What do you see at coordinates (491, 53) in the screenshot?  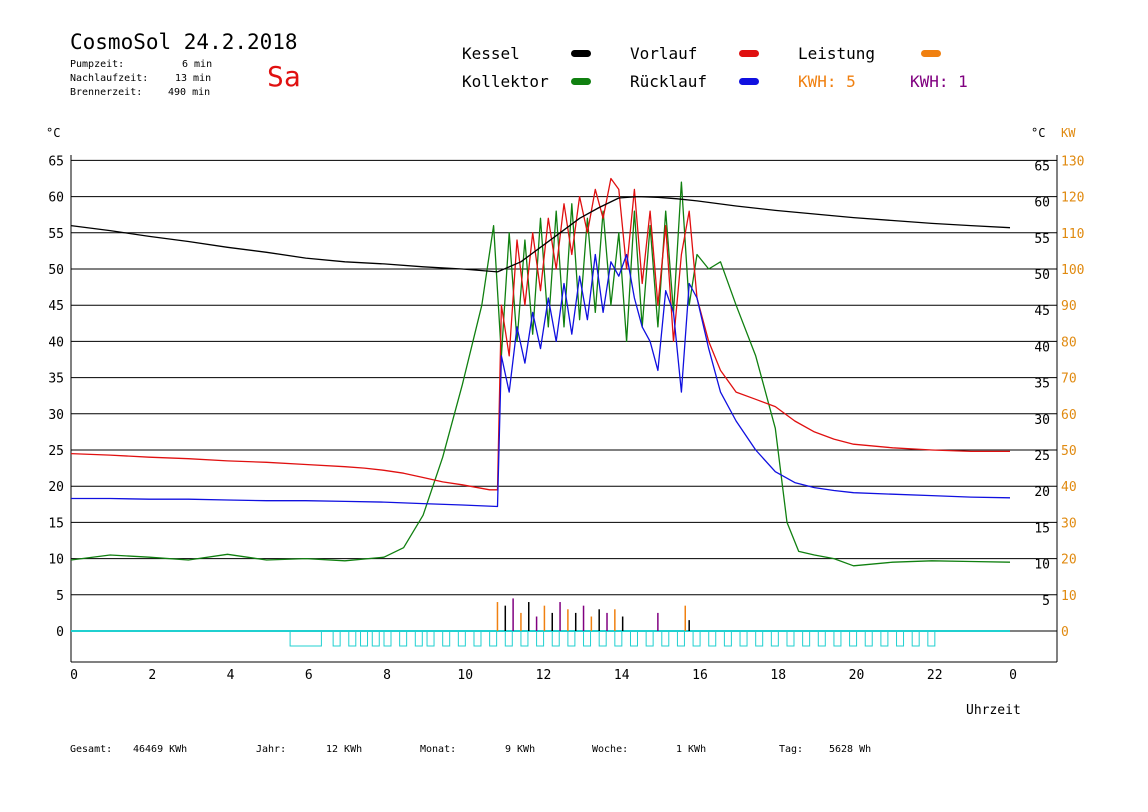 I see `legend-kessel: Kessel` at bounding box center [491, 53].